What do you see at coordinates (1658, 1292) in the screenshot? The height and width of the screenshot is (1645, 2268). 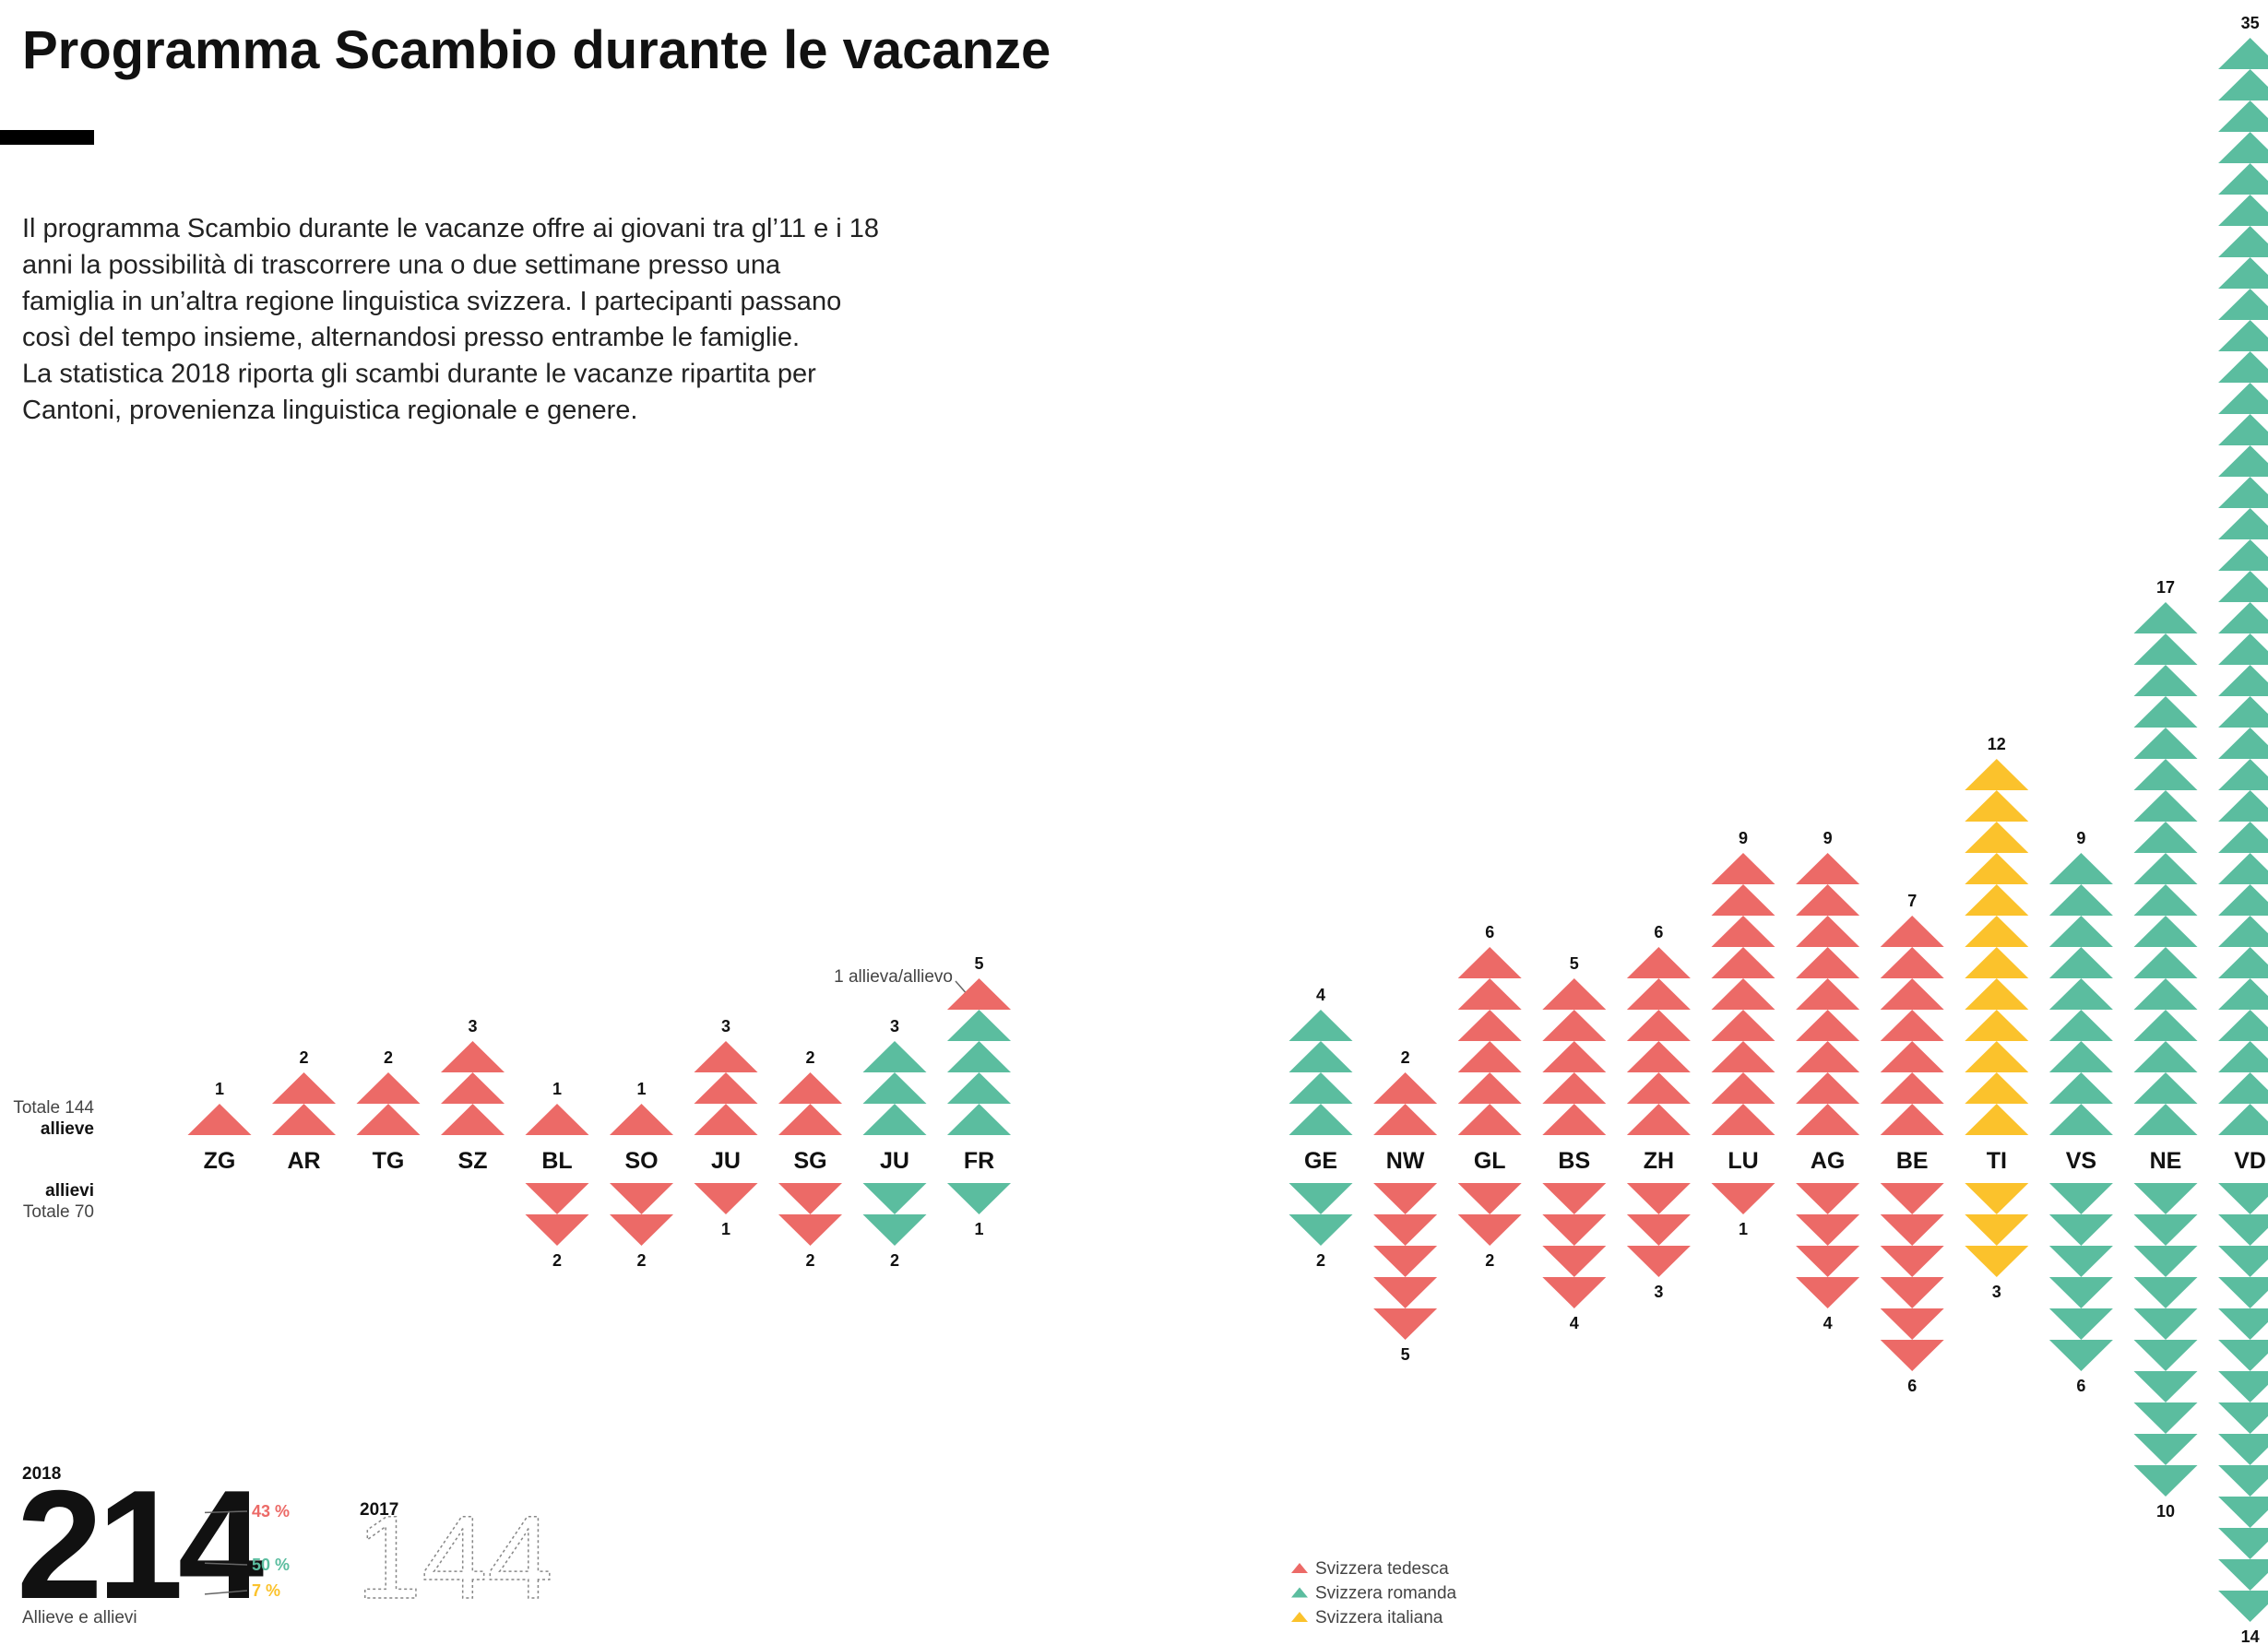 I see `male-count: 3` at bounding box center [1658, 1292].